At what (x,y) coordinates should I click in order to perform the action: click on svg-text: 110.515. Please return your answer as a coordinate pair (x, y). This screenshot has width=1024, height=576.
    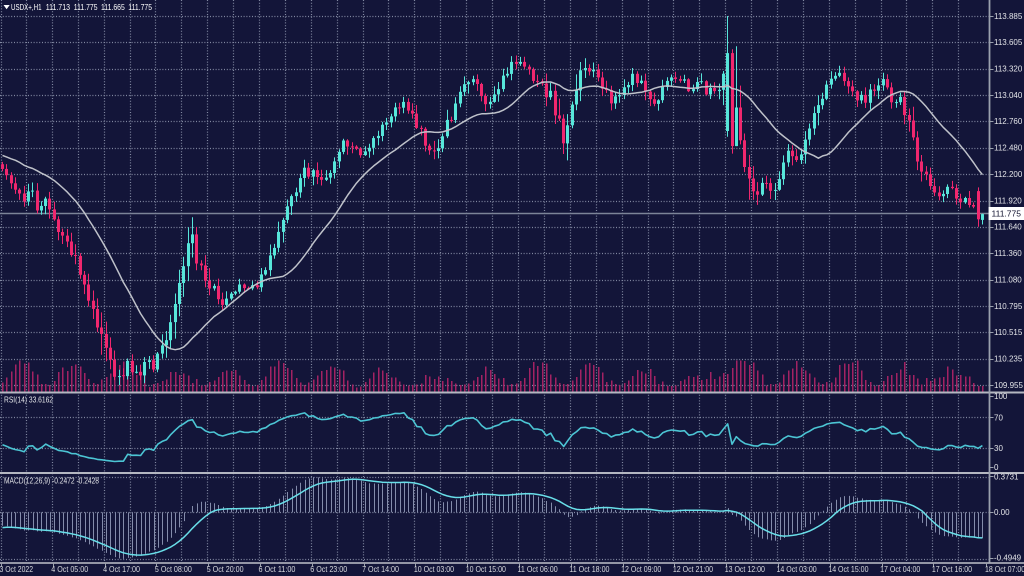
    Looking at the image, I should click on (1008, 332).